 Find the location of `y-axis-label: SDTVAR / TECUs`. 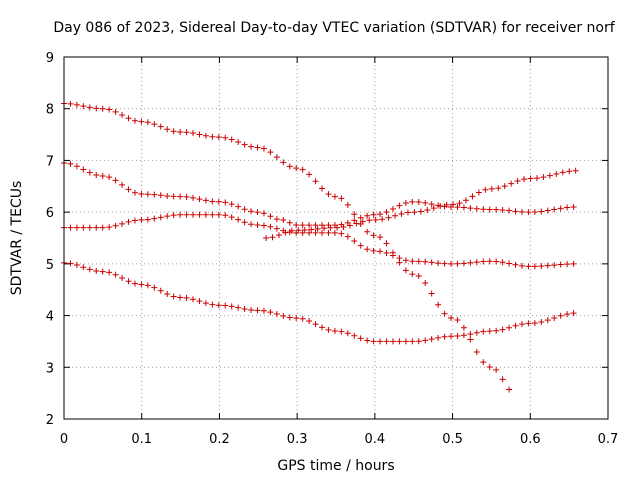

y-axis-label: SDTVAR / TECUs is located at coordinates (17, 238).